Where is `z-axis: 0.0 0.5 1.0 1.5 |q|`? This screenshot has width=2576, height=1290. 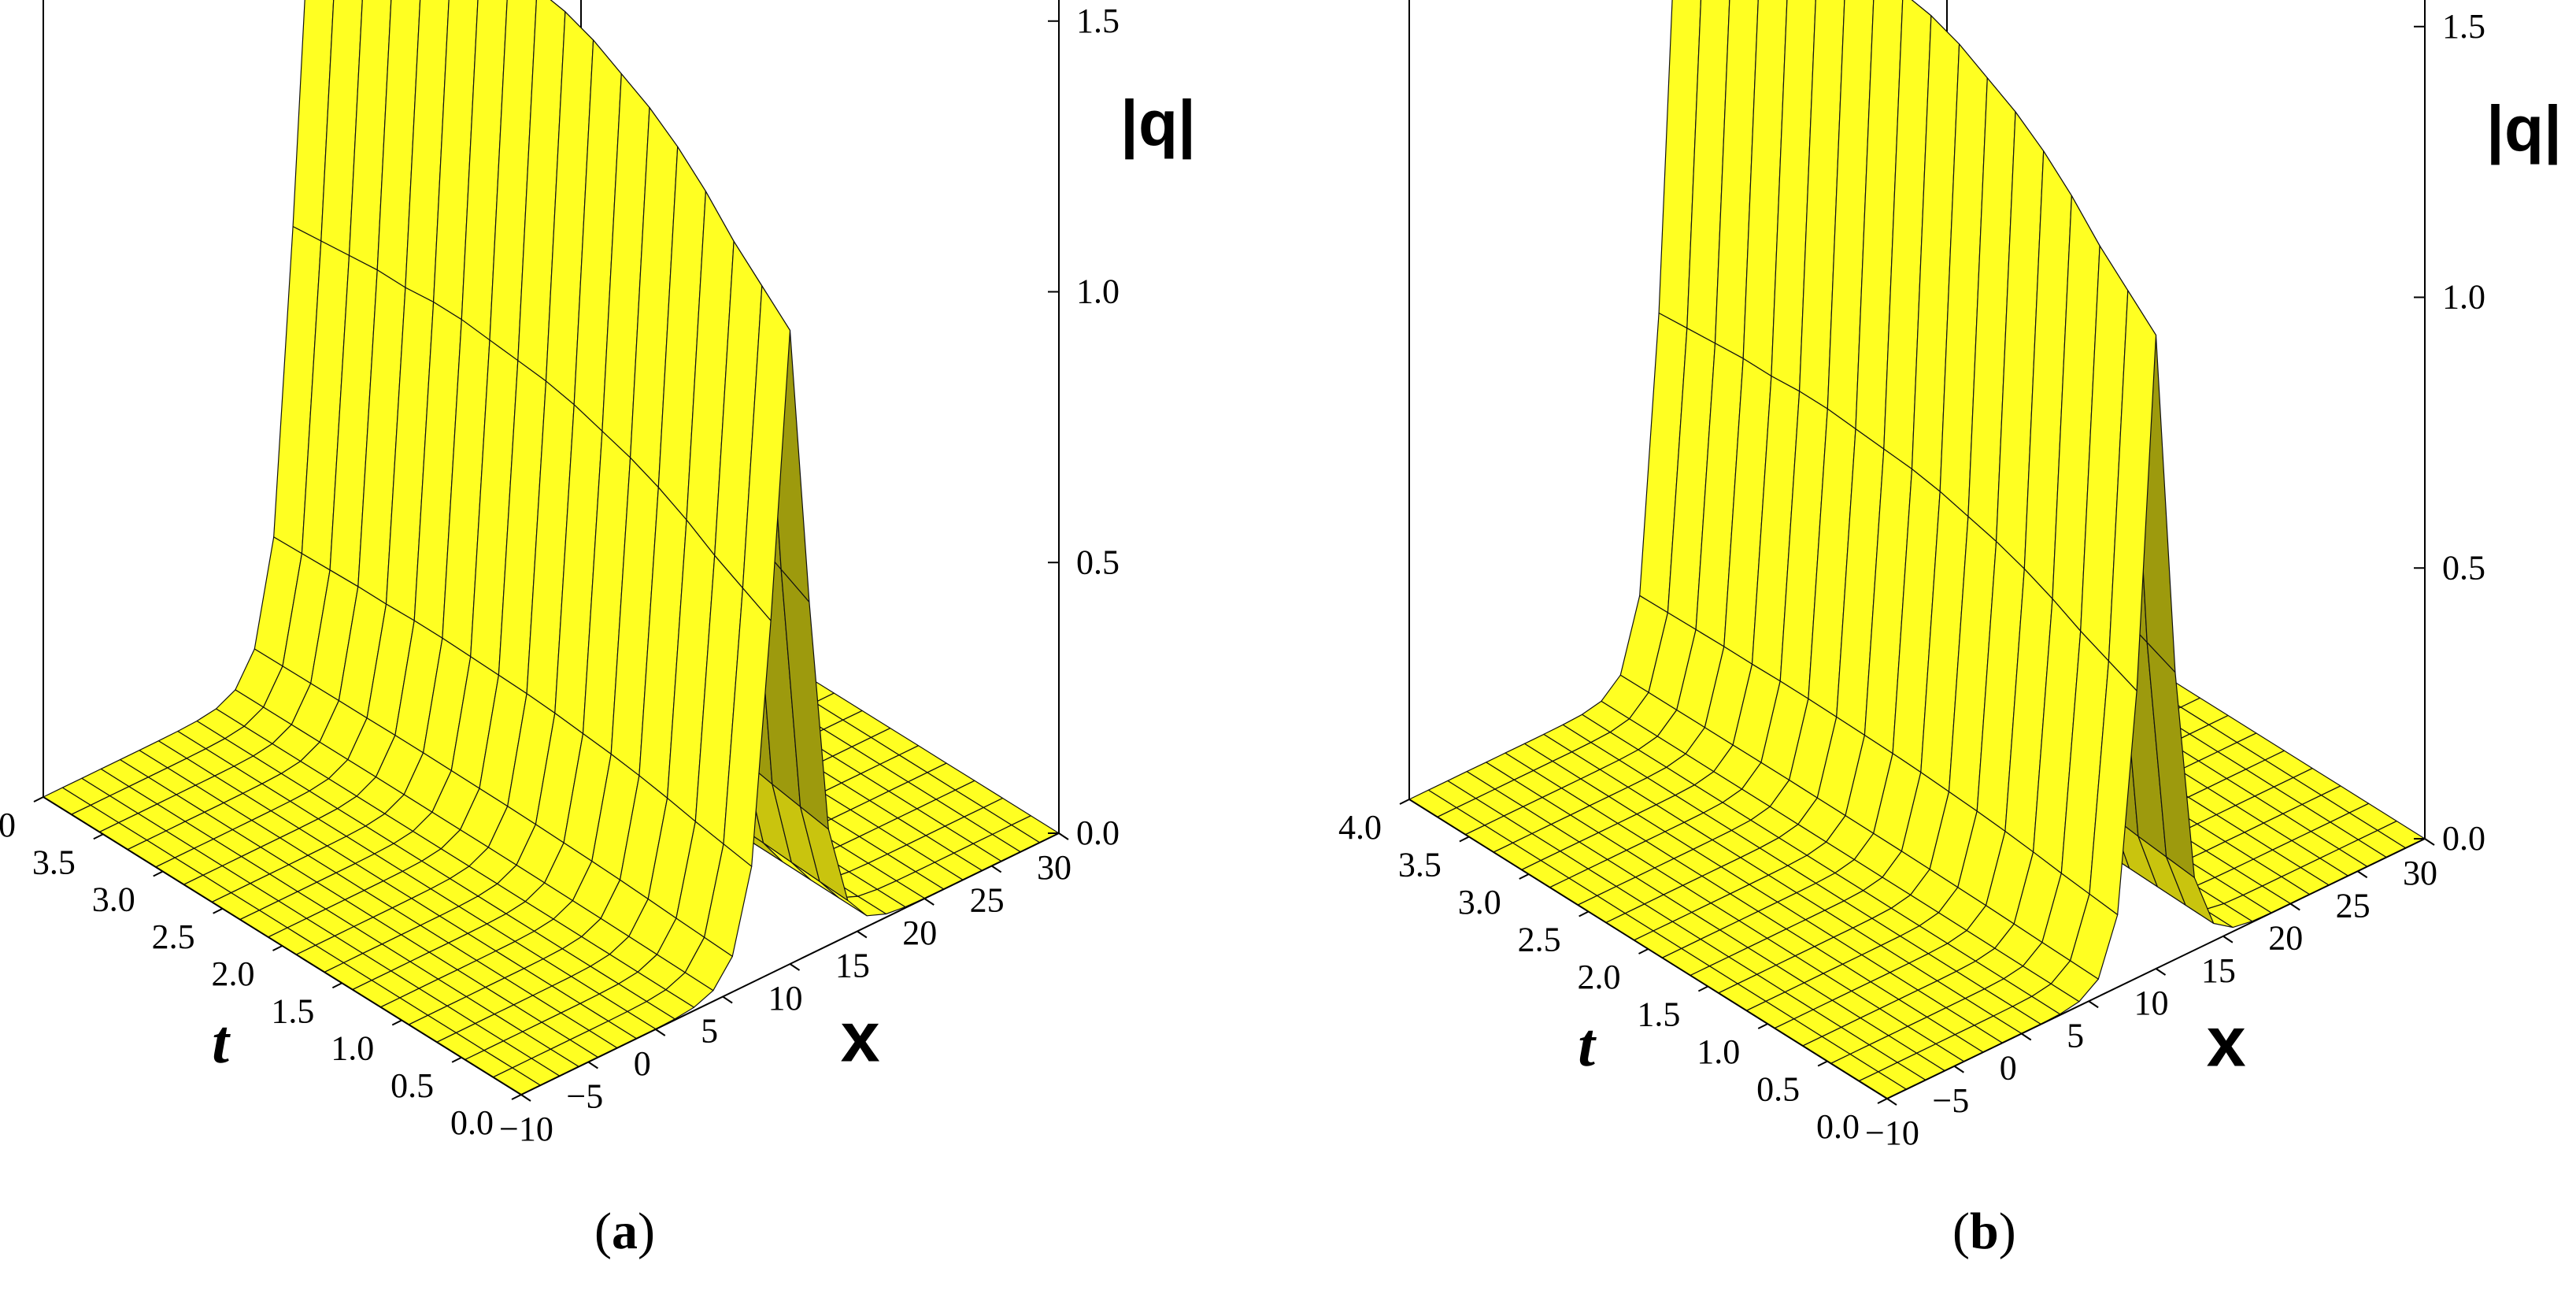 z-axis: 0.0 0.5 1.0 1.5 |q| is located at coordinates (1122, 426).